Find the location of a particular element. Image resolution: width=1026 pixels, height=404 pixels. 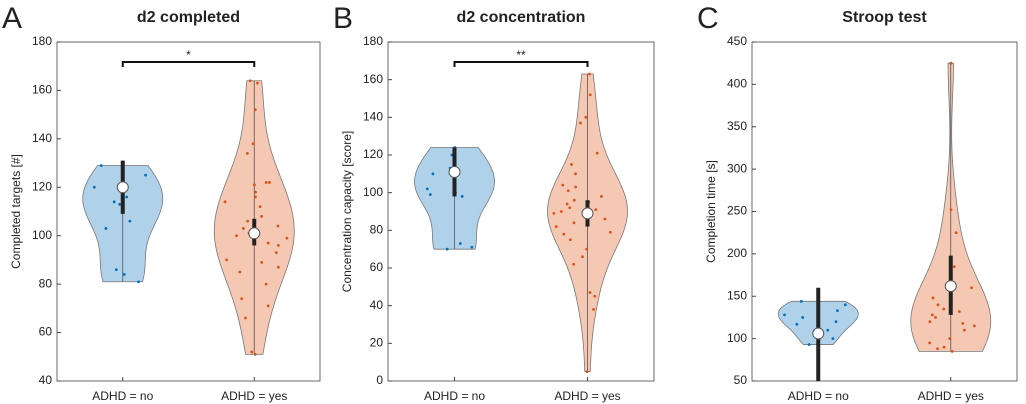

significance-label: ** is located at coordinates (521, 55).